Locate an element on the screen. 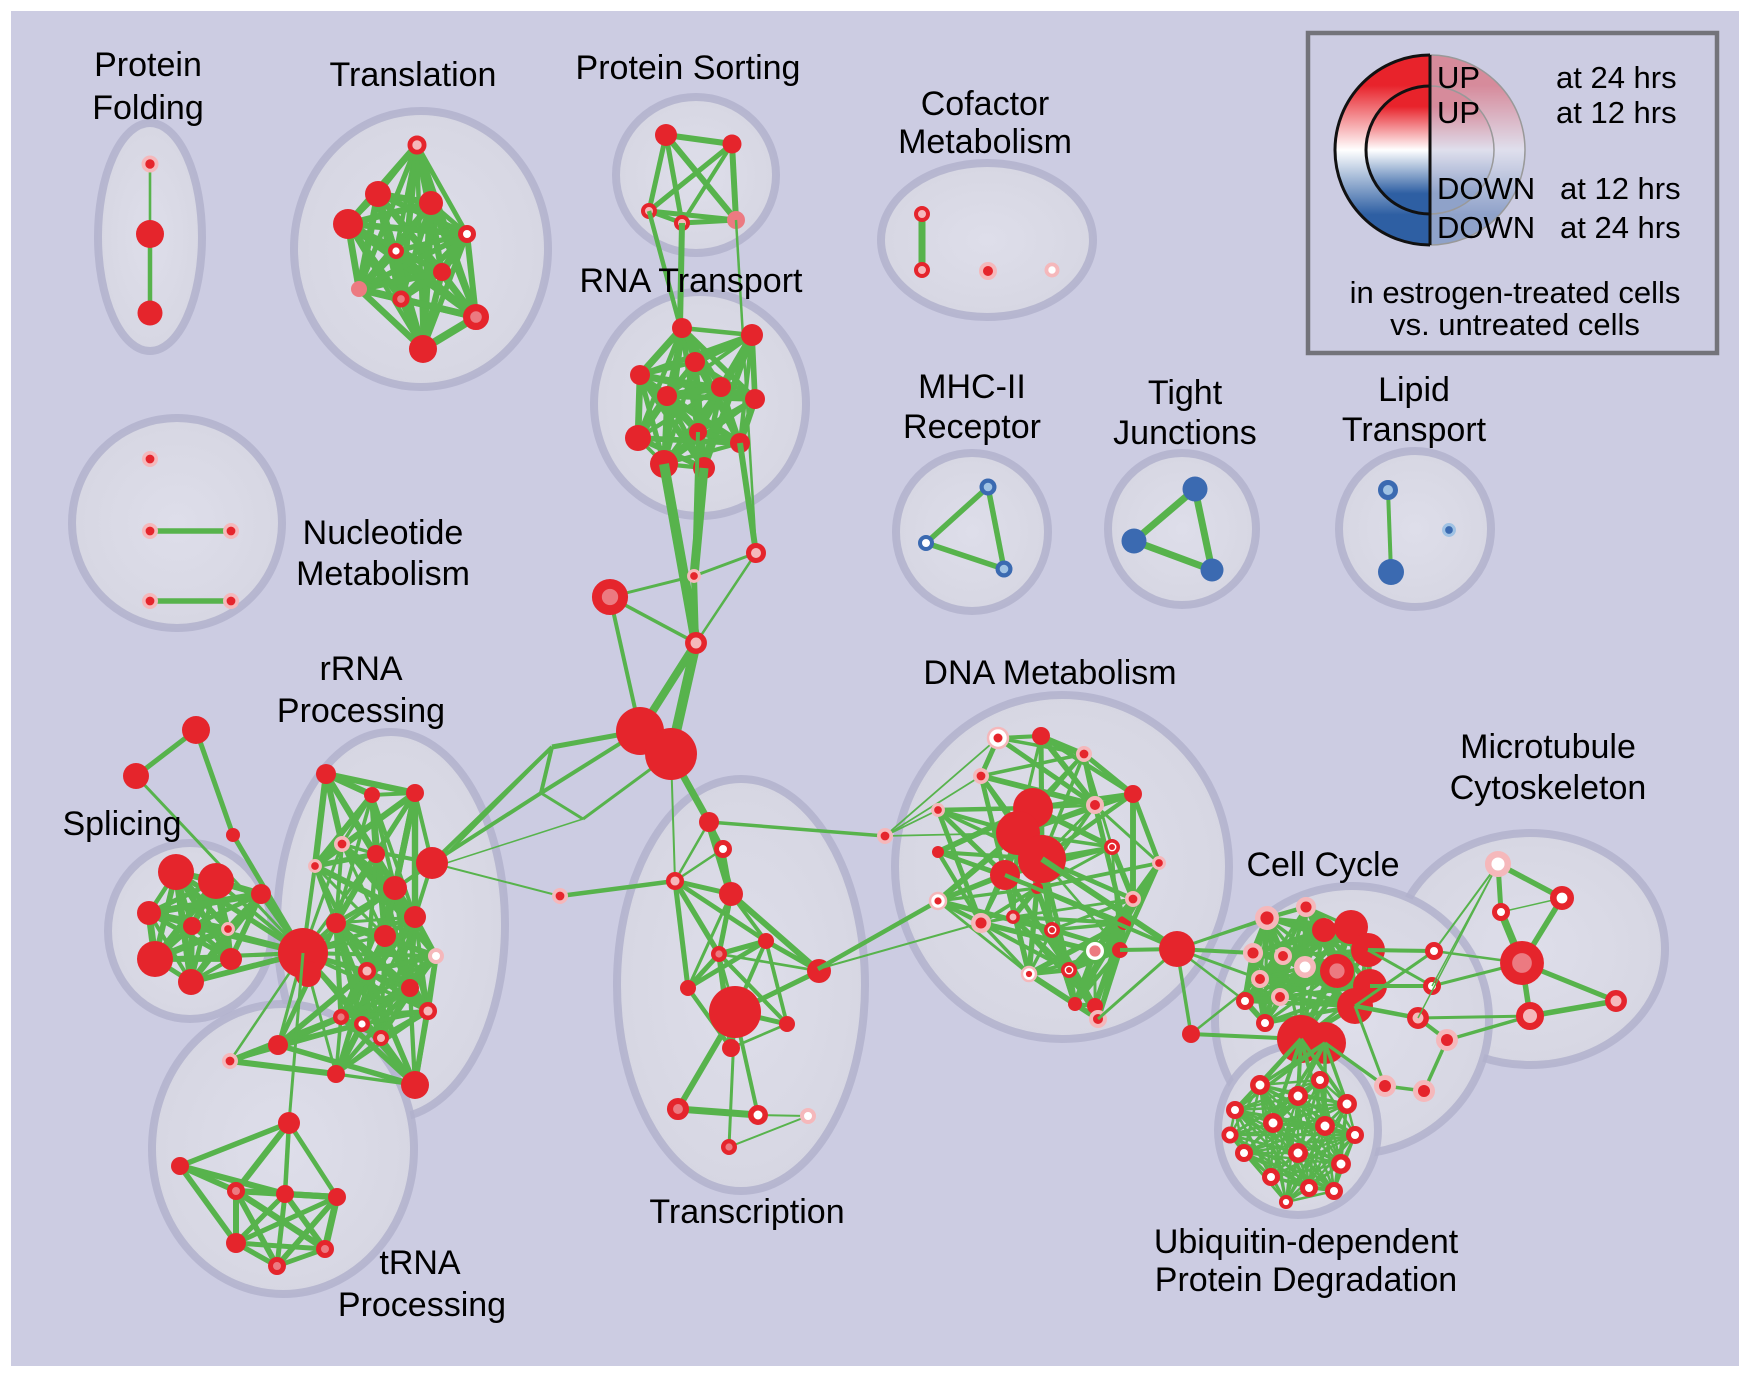 This screenshot has width=1750, height=1376. svg-text: Transcription is located at coordinates (746, 1212).